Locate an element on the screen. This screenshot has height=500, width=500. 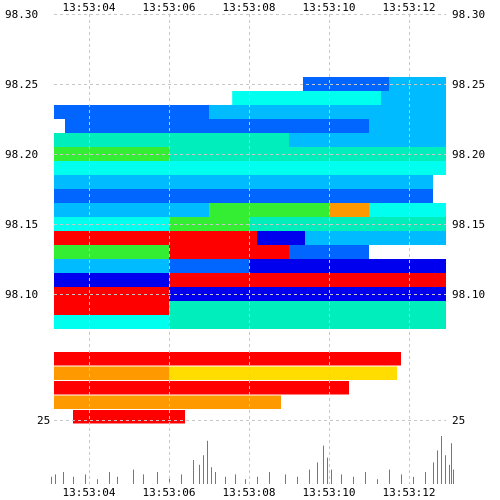
x-tick-bottom: 13:53:10 is located at coordinates (329, 492).